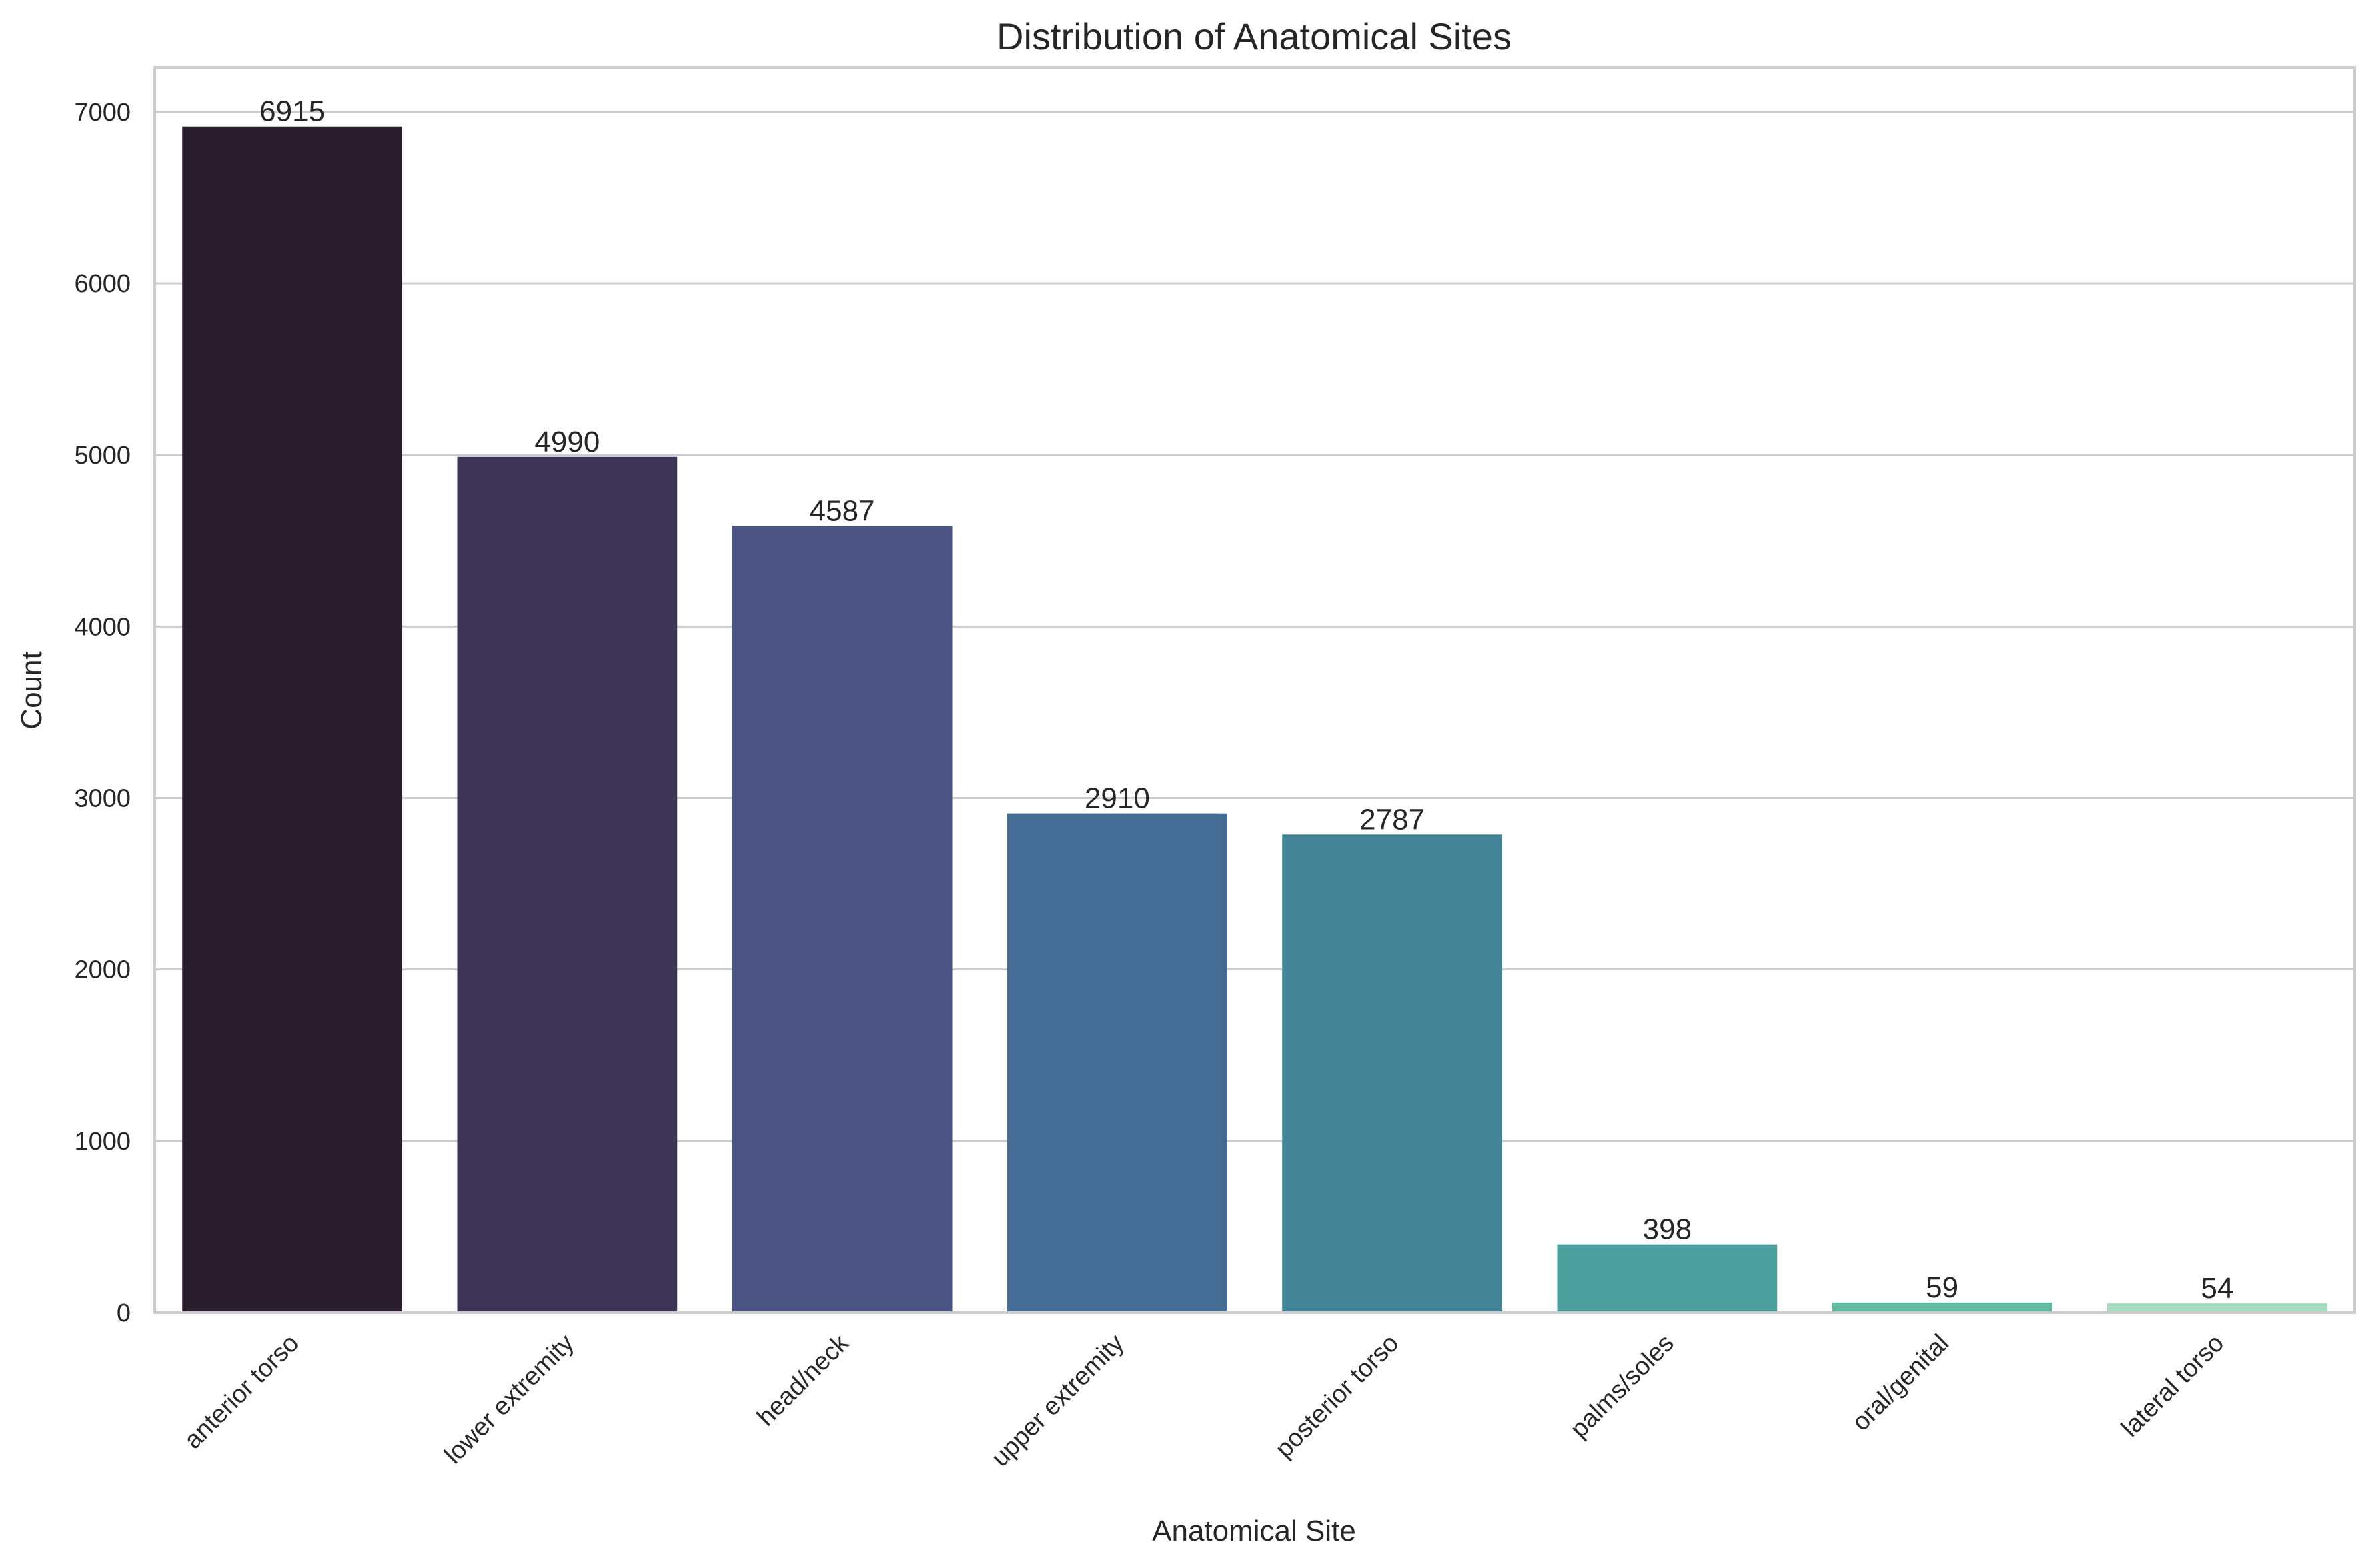 This screenshot has height=1568, width=2370. I want to click on bar-value-label: 6915, so click(292, 111).